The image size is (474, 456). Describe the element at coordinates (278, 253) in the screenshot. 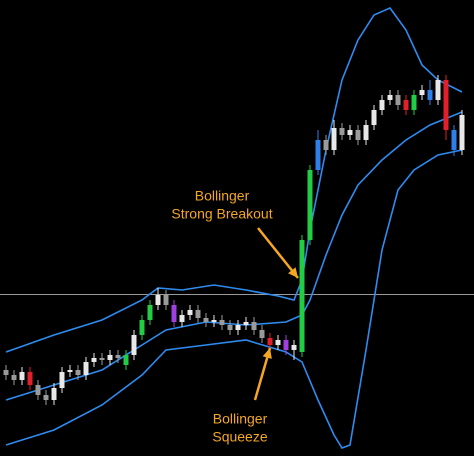

I see `annotation-arrow` at that location.